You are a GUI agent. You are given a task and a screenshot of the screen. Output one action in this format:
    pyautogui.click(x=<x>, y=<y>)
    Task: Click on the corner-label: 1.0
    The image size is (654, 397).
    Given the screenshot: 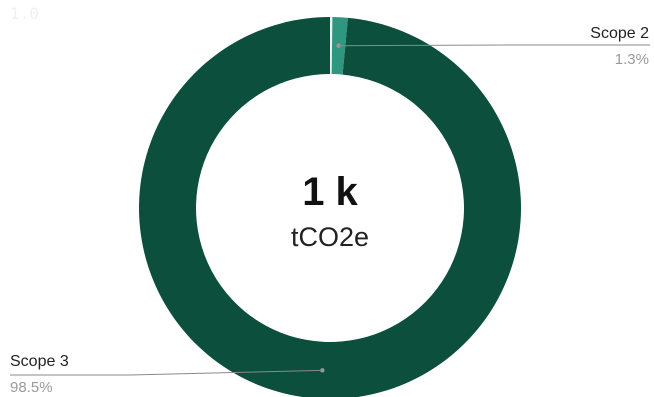 What is the action you would take?
    pyautogui.click(x=24, y=13)
    